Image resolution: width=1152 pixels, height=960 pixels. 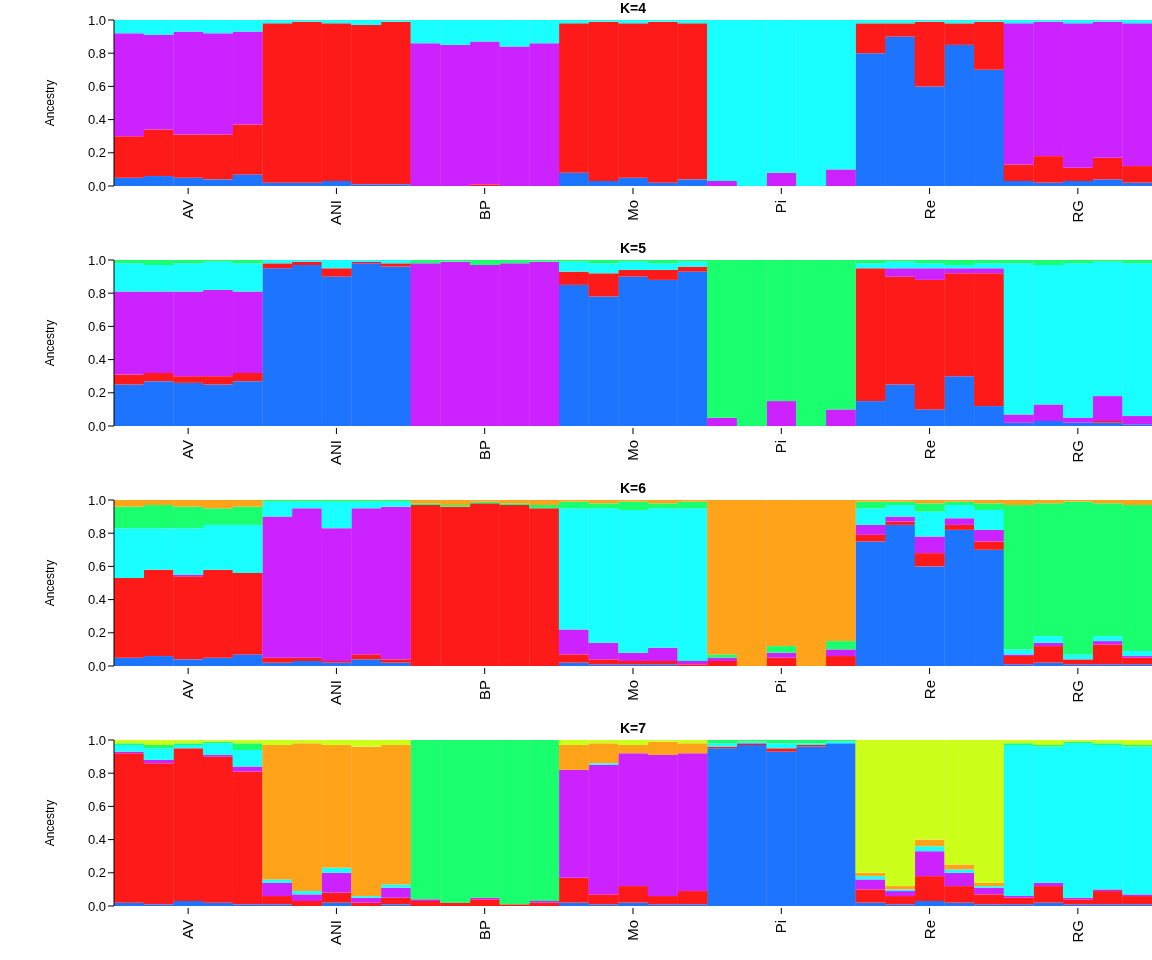 I want to click on chart-title: K=6, so click(x=633, y=488).